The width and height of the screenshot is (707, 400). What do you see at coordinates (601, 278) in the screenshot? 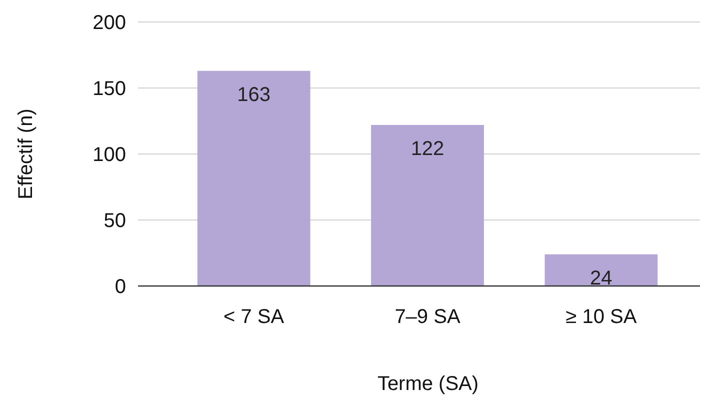
I see `data-label: 24` at bounding box center [601, 278].